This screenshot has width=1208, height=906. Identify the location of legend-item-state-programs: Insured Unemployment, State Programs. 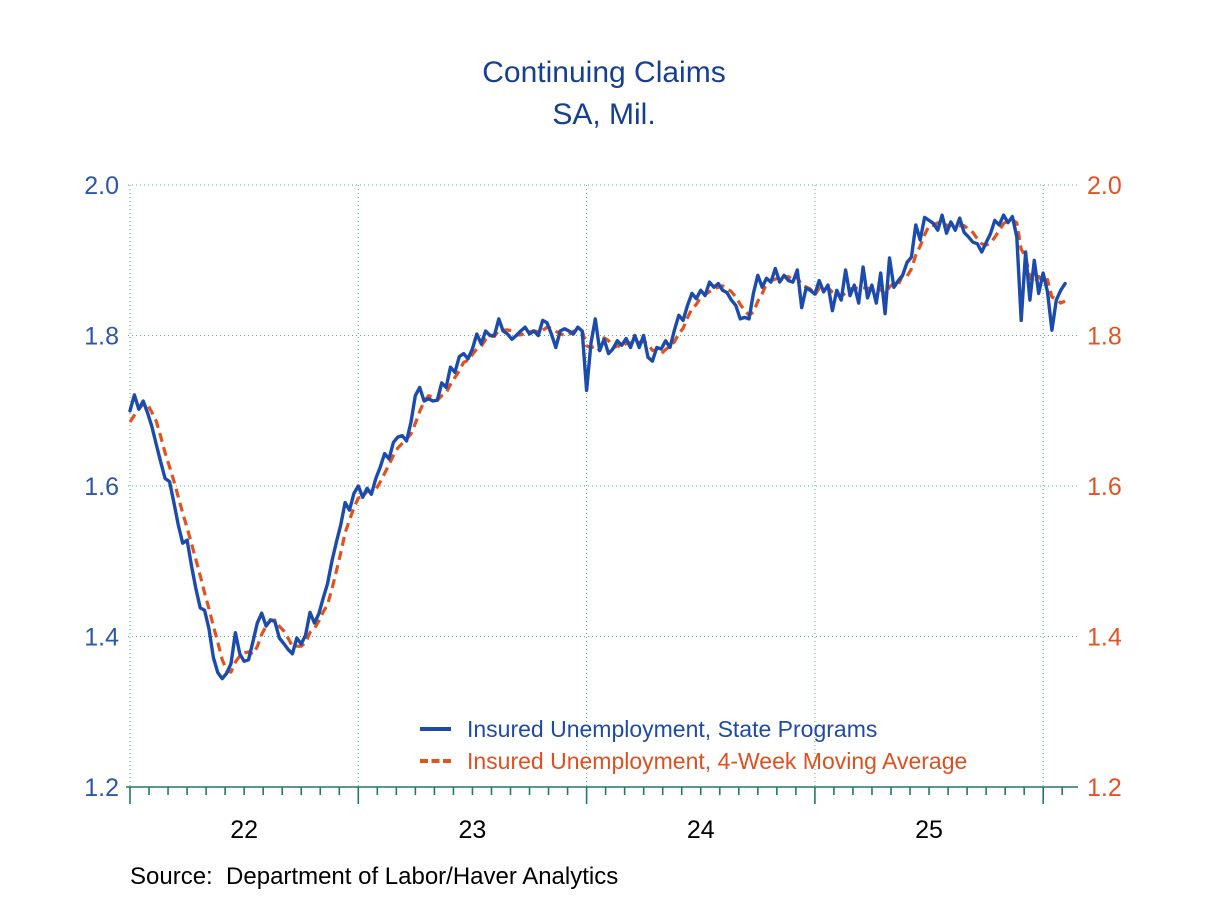
(693, 729).